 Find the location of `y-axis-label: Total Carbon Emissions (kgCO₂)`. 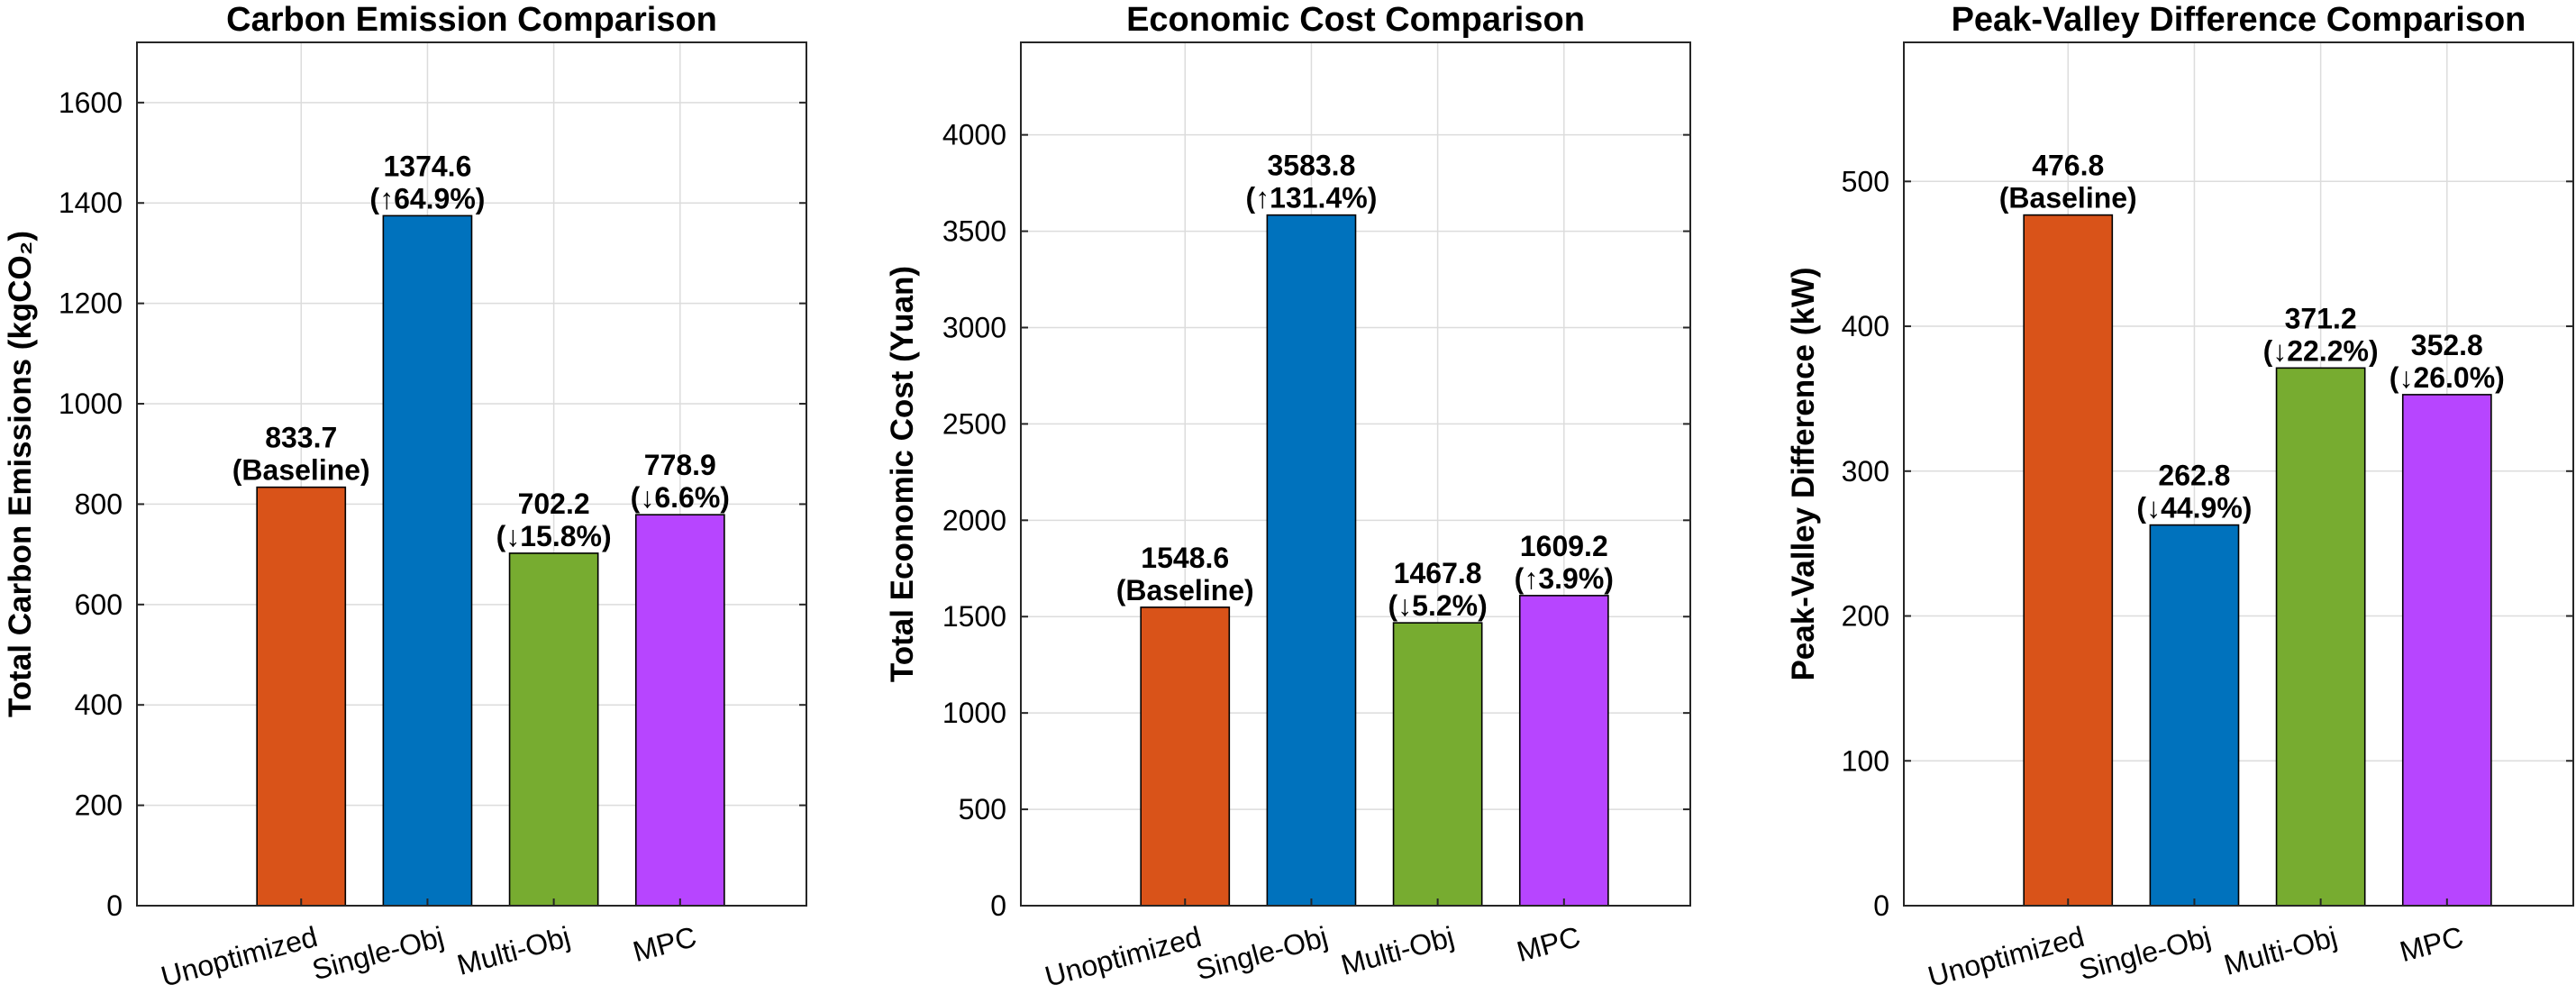

y-axis-label: Total Carbon Emissions (kgCO₂) is located at coordinates (20, 474).